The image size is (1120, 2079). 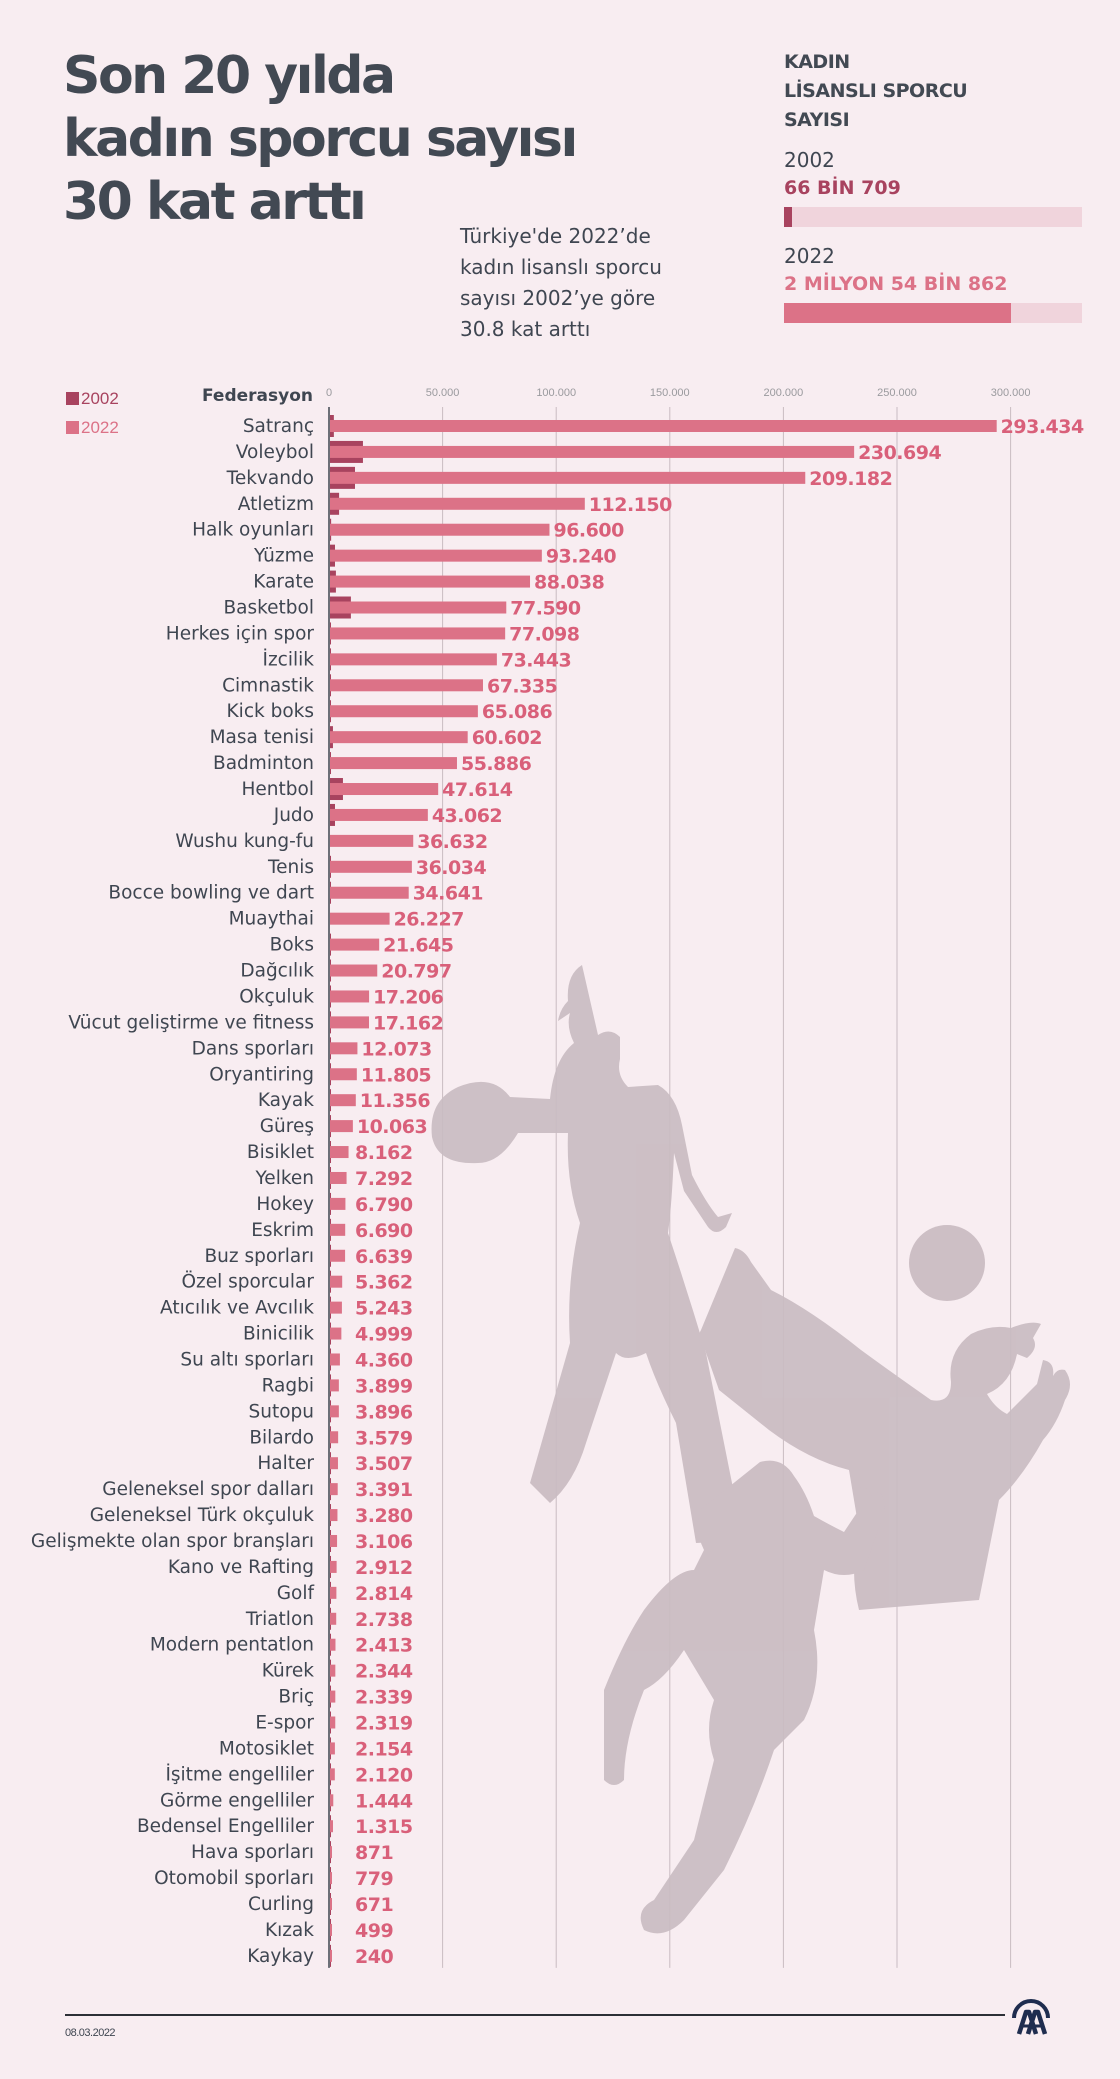 I want to click on value-label: 112.150, so click(x=630, y=505).